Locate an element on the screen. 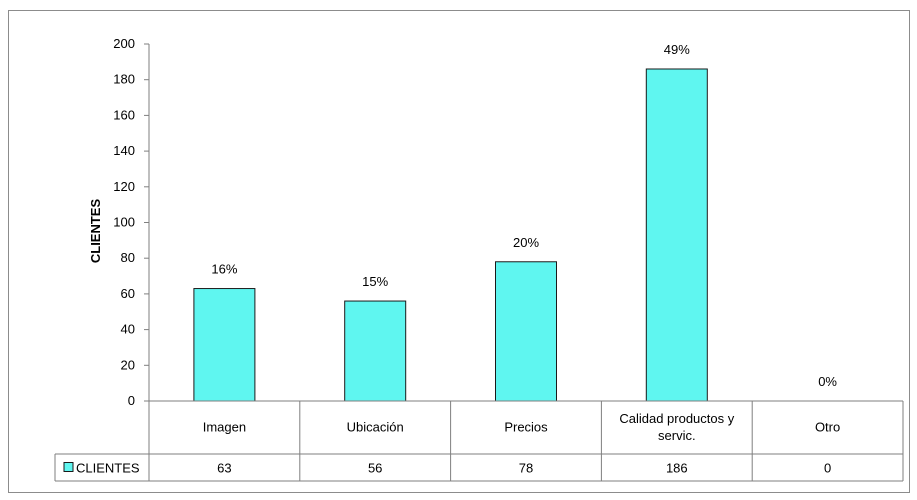  table-value-cell: 63 is located at coordinates (224, 468).